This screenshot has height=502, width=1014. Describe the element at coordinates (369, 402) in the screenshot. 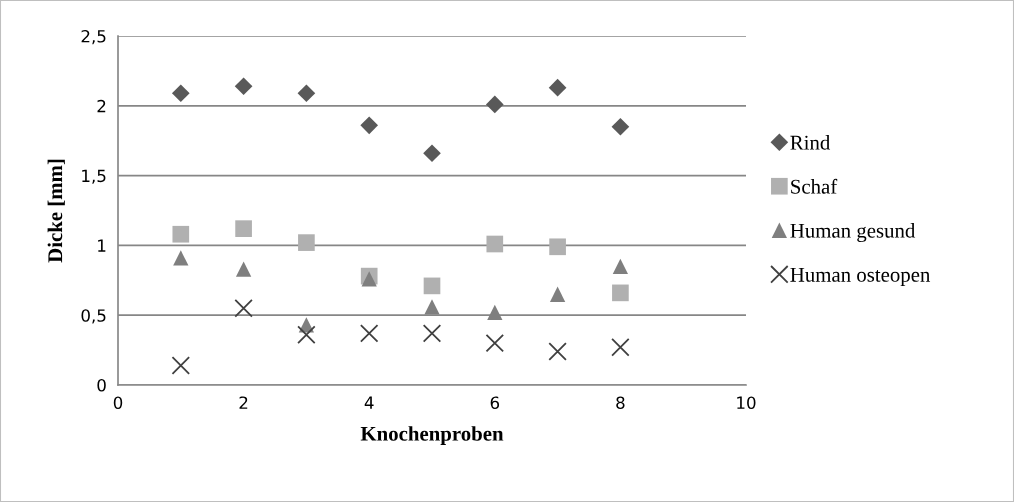

I see `x-tick-label: 4` at that location.